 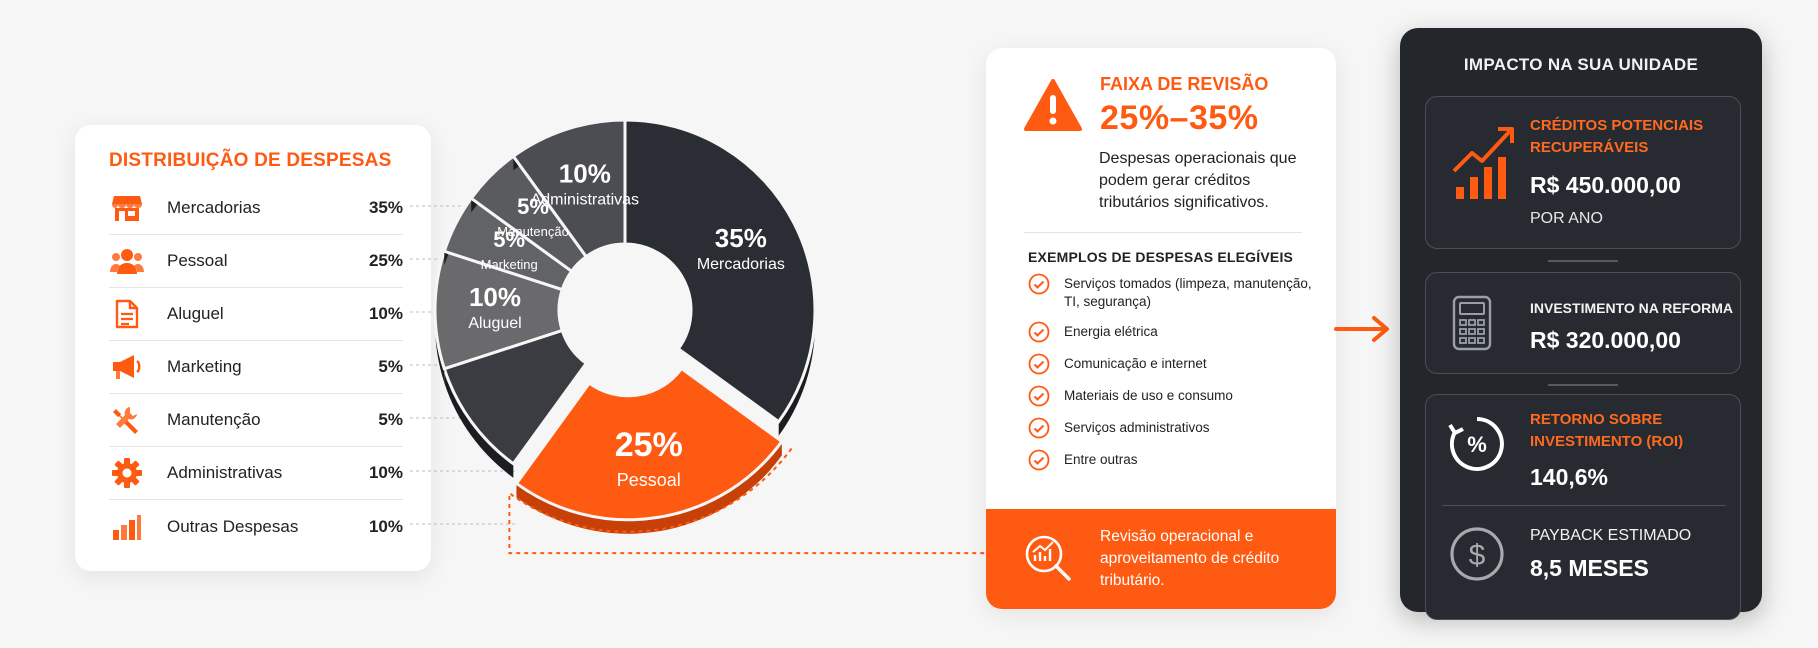 What do you see at coordinates (127, 261) in the screenshot?
I see `people-icon` at bounding box center [127, 261].